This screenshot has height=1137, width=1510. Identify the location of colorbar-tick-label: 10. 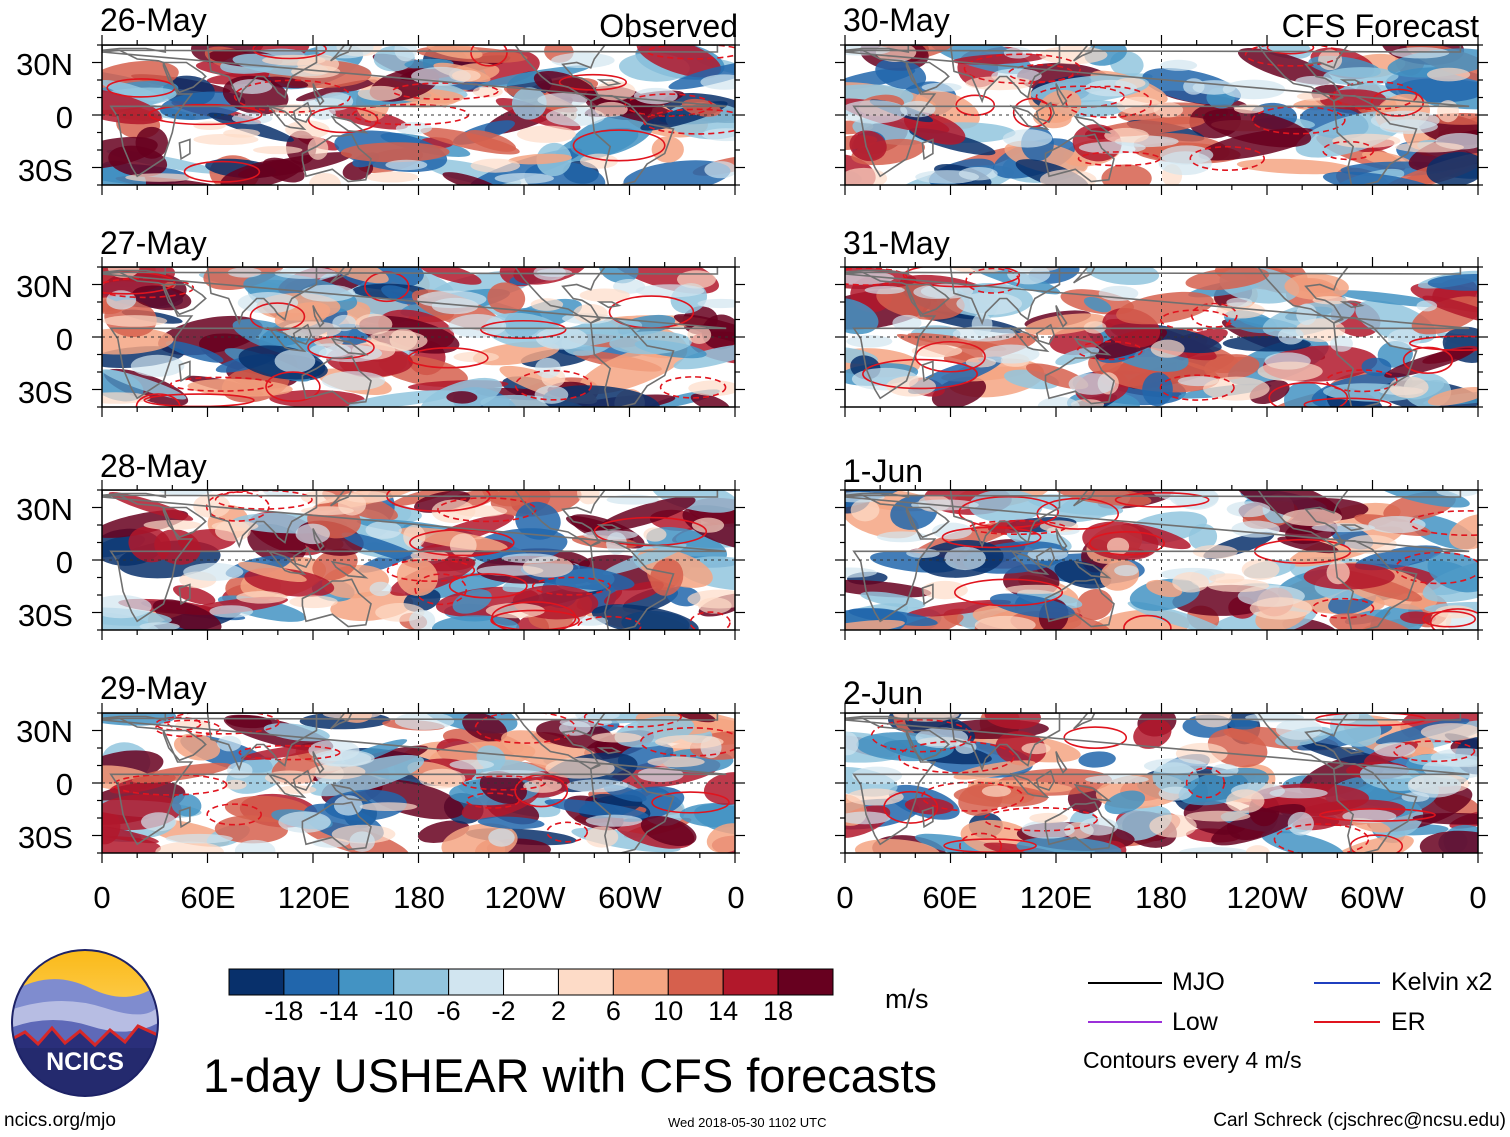
(668, 1011).